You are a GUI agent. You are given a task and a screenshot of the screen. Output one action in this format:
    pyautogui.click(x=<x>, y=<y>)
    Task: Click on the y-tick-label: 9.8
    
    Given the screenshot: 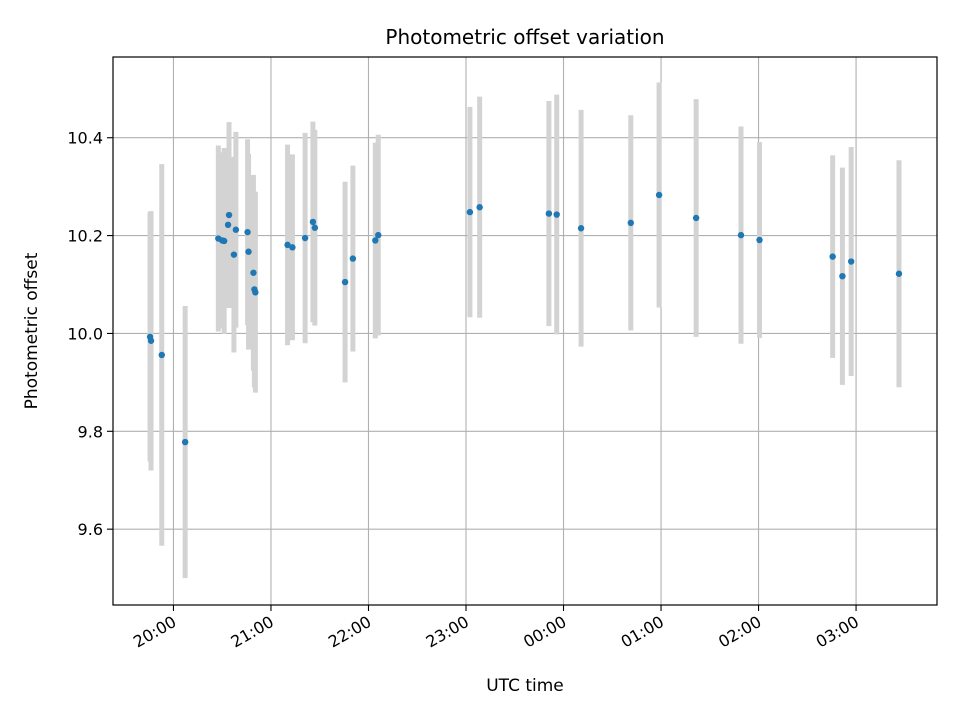 What is the action you would take?
    pyautogui.click(x=90, y=431)
    